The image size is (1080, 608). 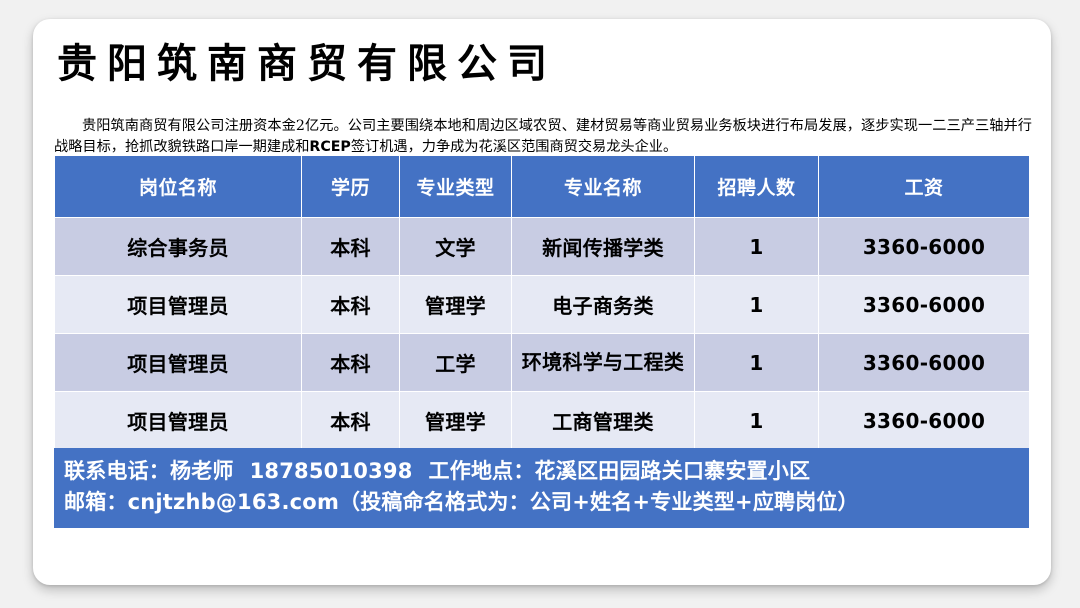 What do you see at coordinates (350, 186) in the screenshot?
I see `column-header-education: 学历` at bounding box center [350, 186].